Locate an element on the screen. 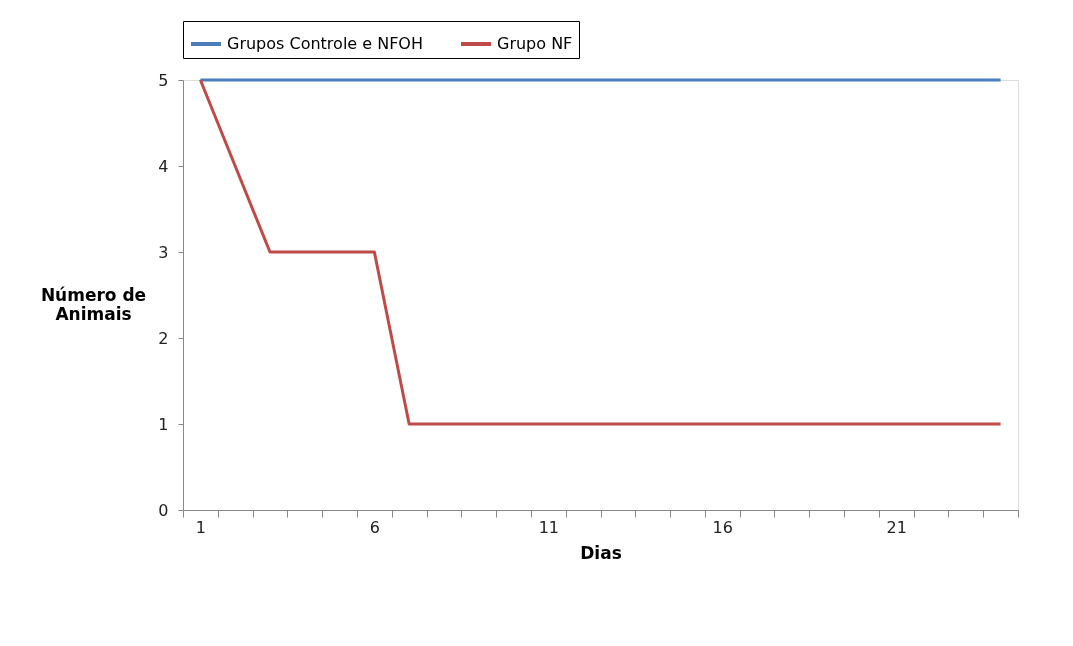  x-axis-title: Dias is located at coordinates (601, 552).